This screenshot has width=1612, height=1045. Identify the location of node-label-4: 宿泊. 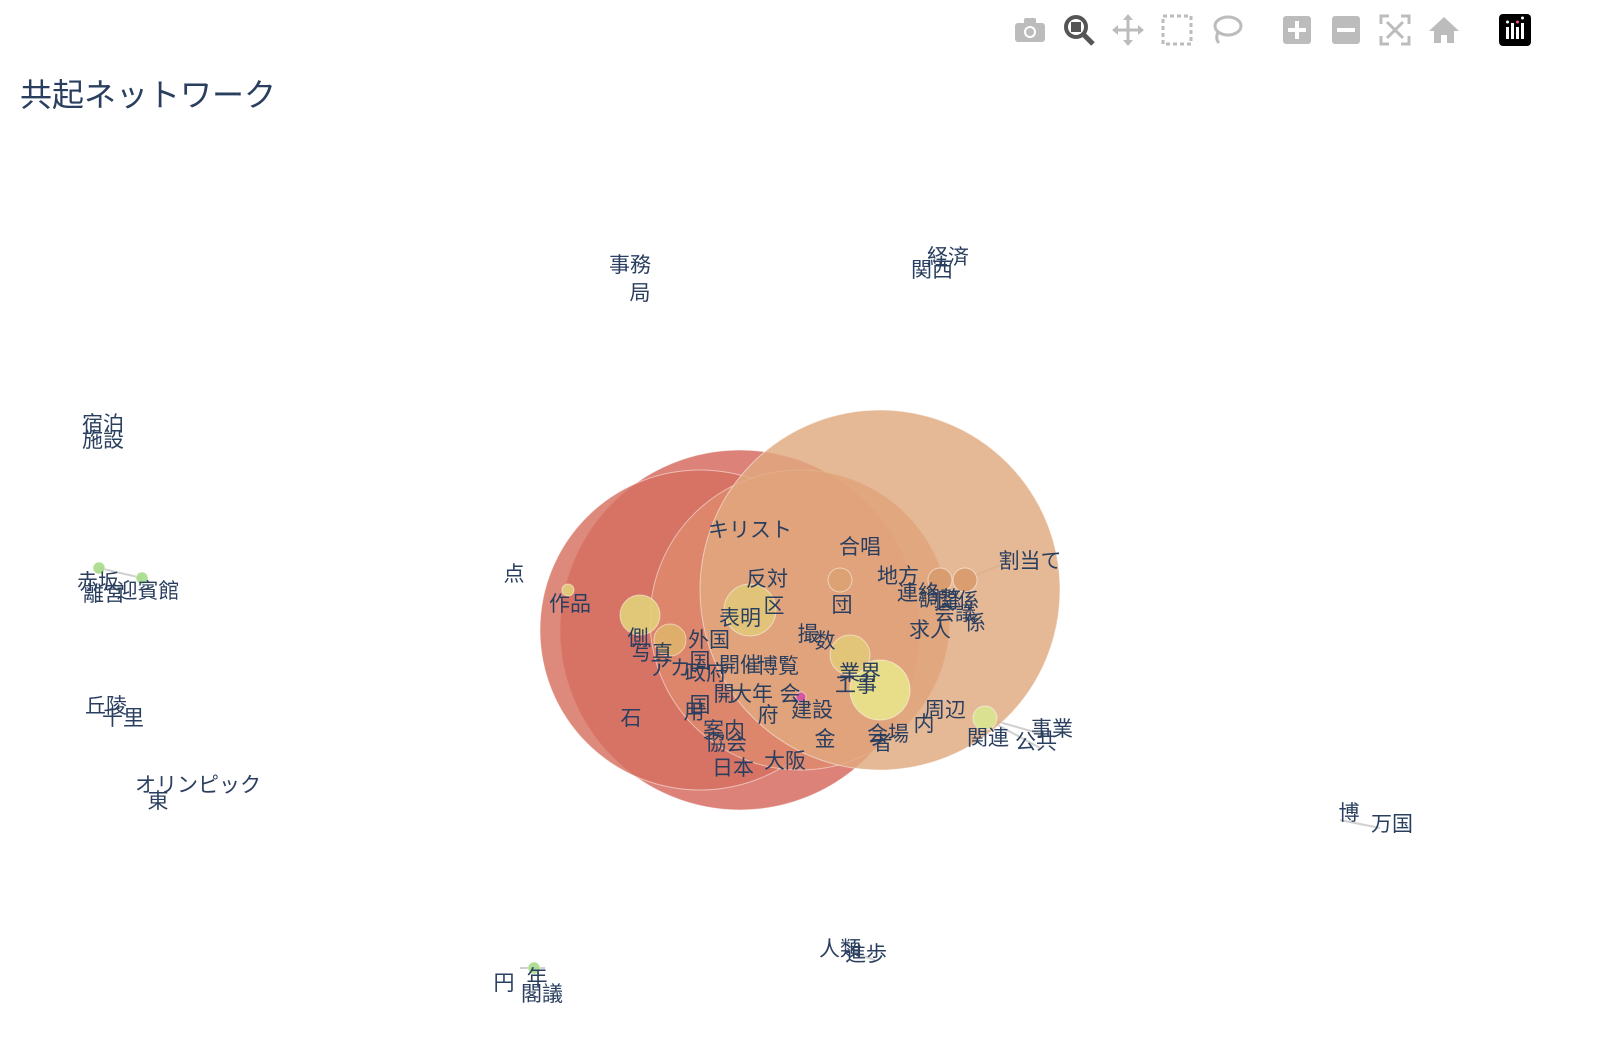
(103, 424).